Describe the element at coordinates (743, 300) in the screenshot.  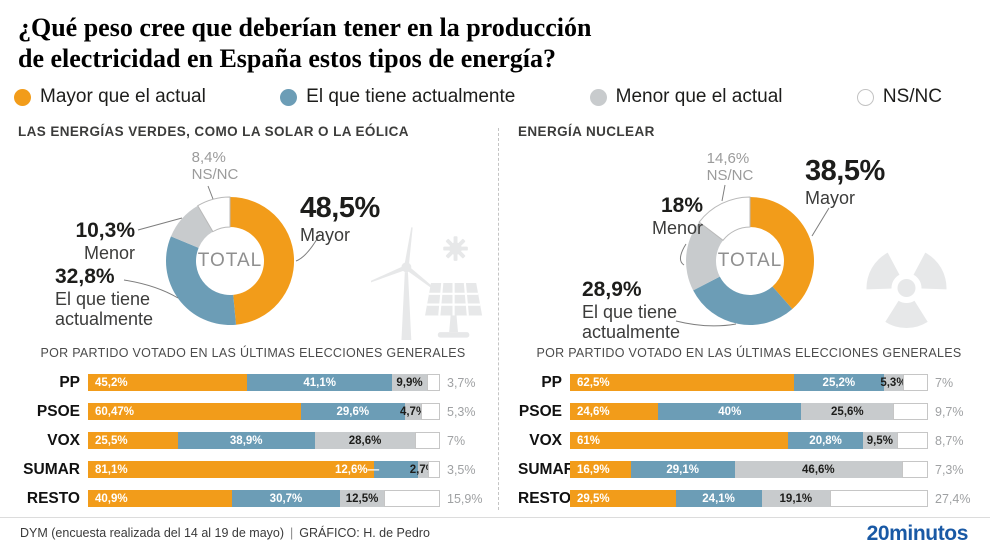
I see `donut-slice-actual` at that location.